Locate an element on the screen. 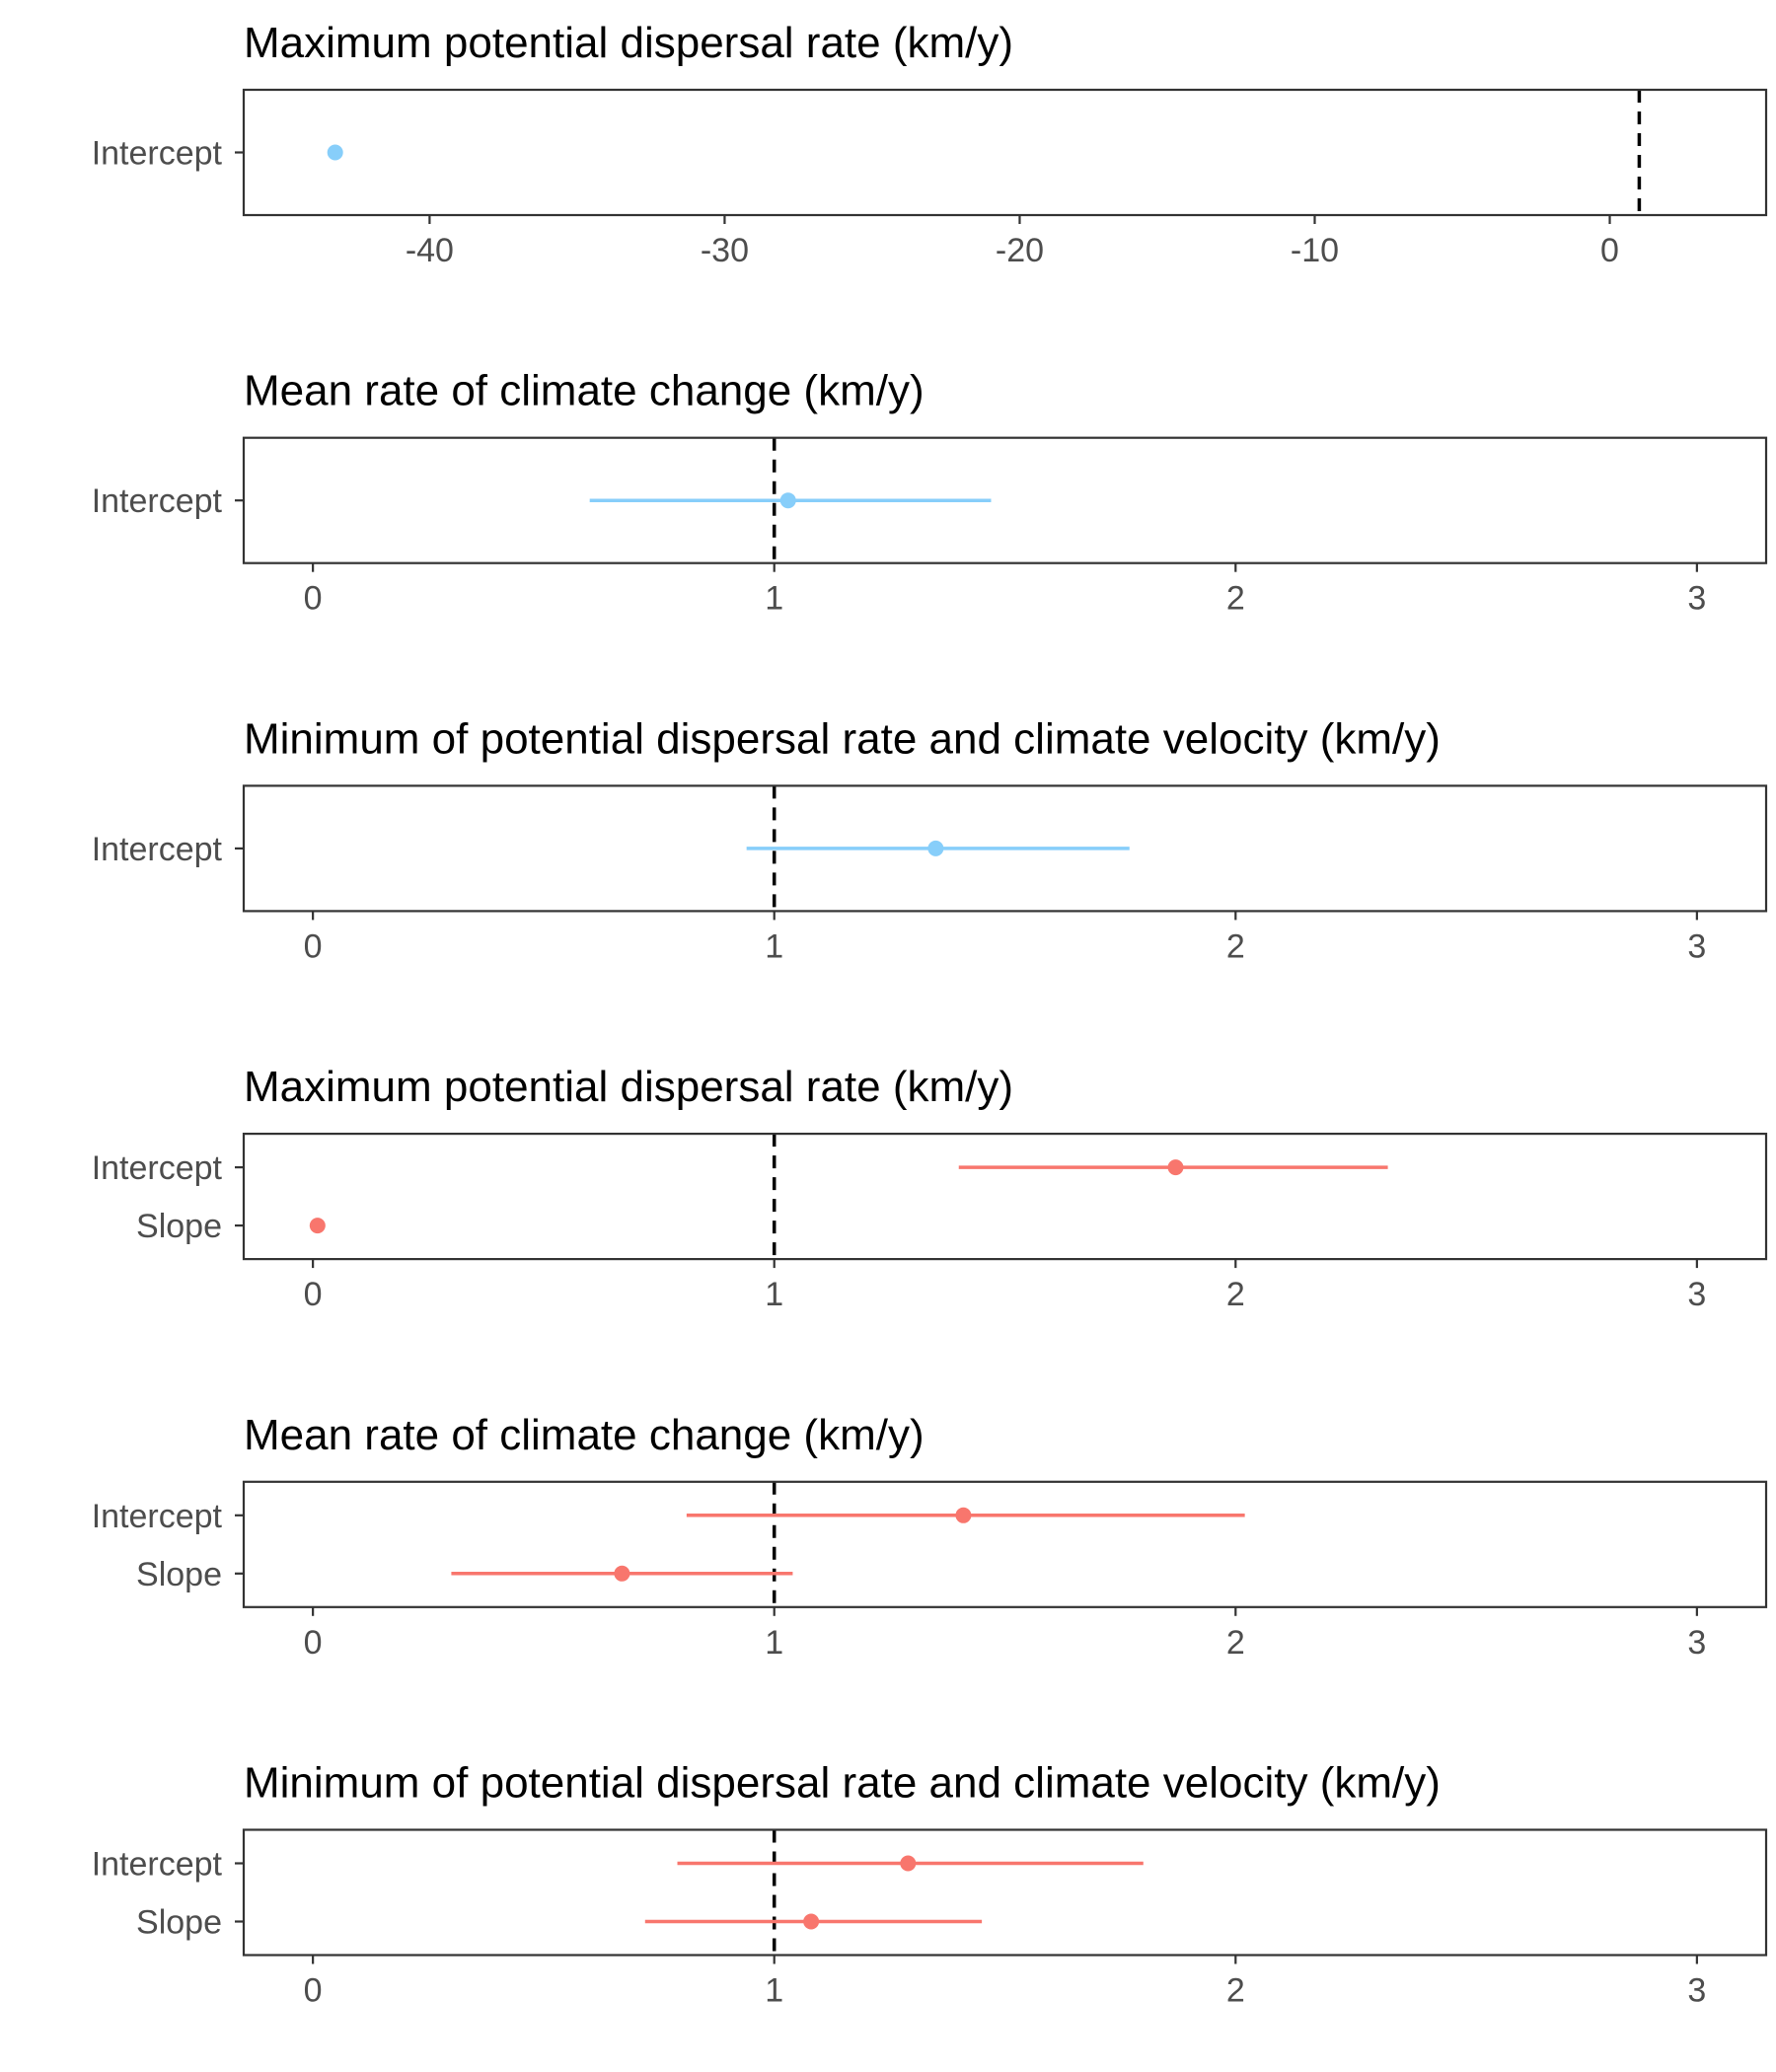  x-tick-label: -10 is located at coordinates (1315, 251).